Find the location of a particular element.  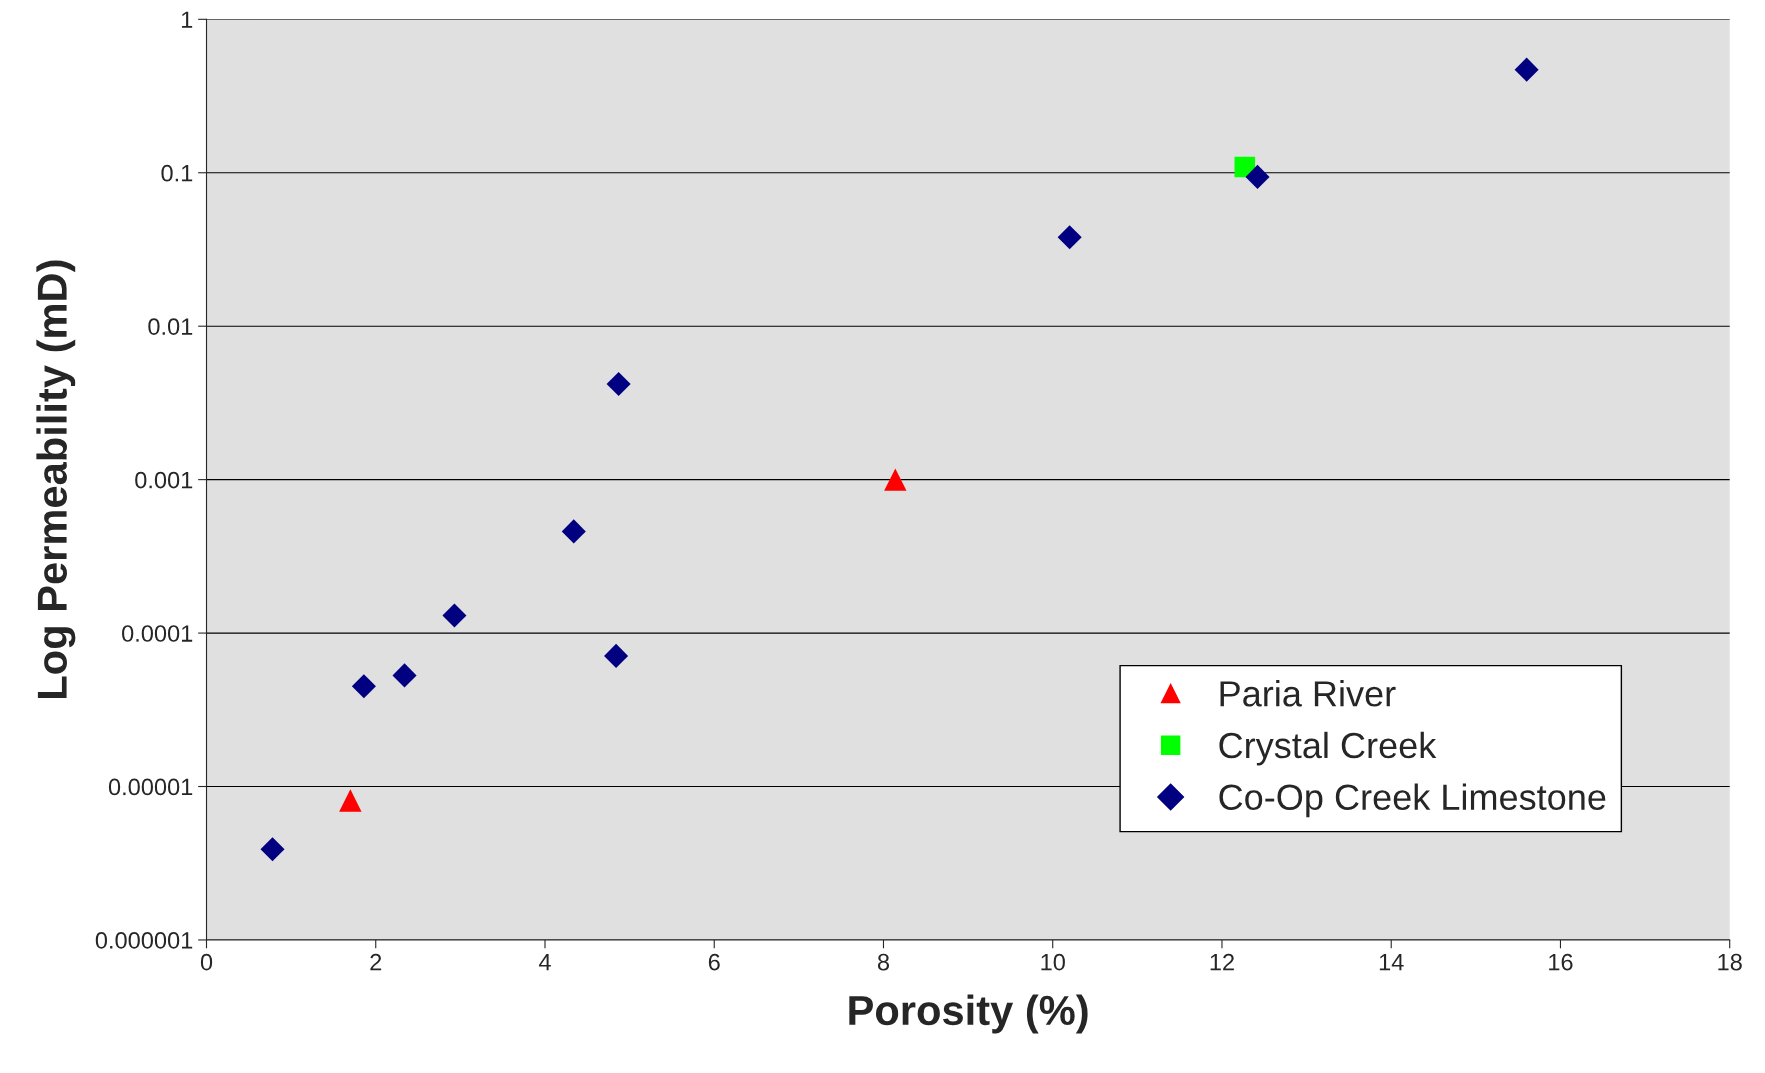

y-tick-label: 0.000001 is located at coordinates (144, 940).